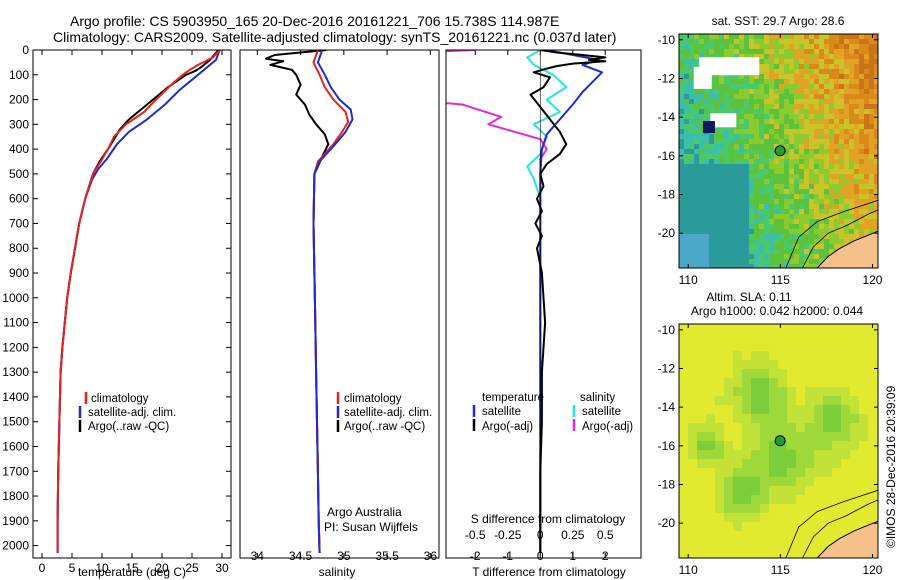 This screenshot has width=900, height=580. I want to click on legend-climatology-label: climatology, so click(373, 399).